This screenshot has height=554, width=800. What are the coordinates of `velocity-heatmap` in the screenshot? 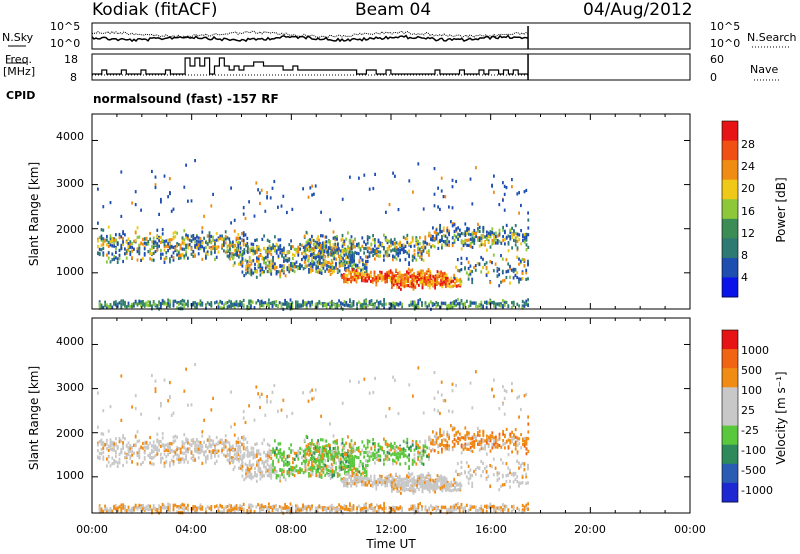 It's located at (313, 439).